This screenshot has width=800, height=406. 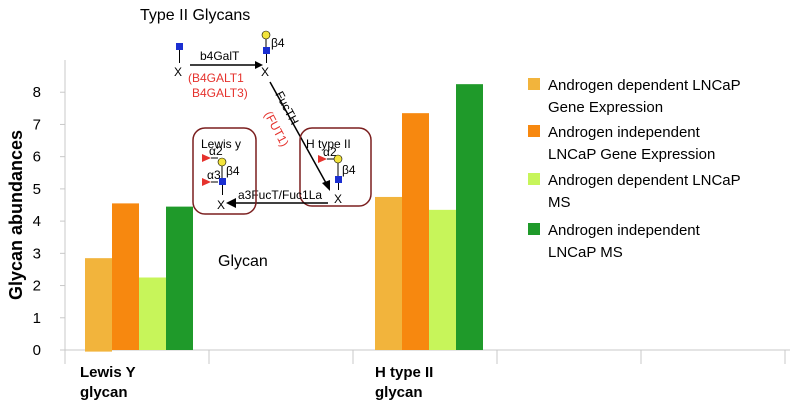 I want to click on chart-title: Type II Glycans, so click(x=195, y=15).